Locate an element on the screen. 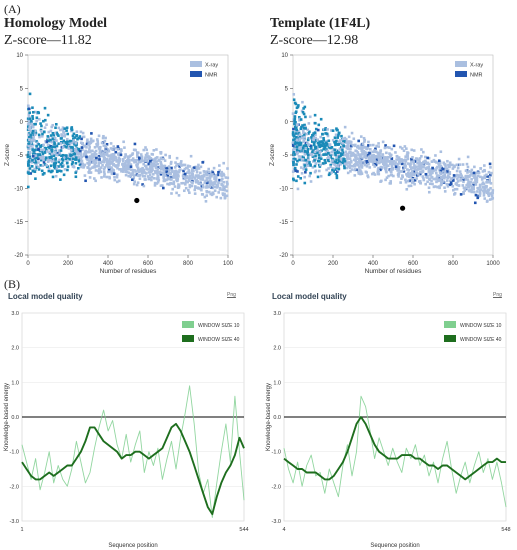 Image resolution: width=517 pixels, height=550 pixels. png-link-left: Png is located at coordinates (231, 295).